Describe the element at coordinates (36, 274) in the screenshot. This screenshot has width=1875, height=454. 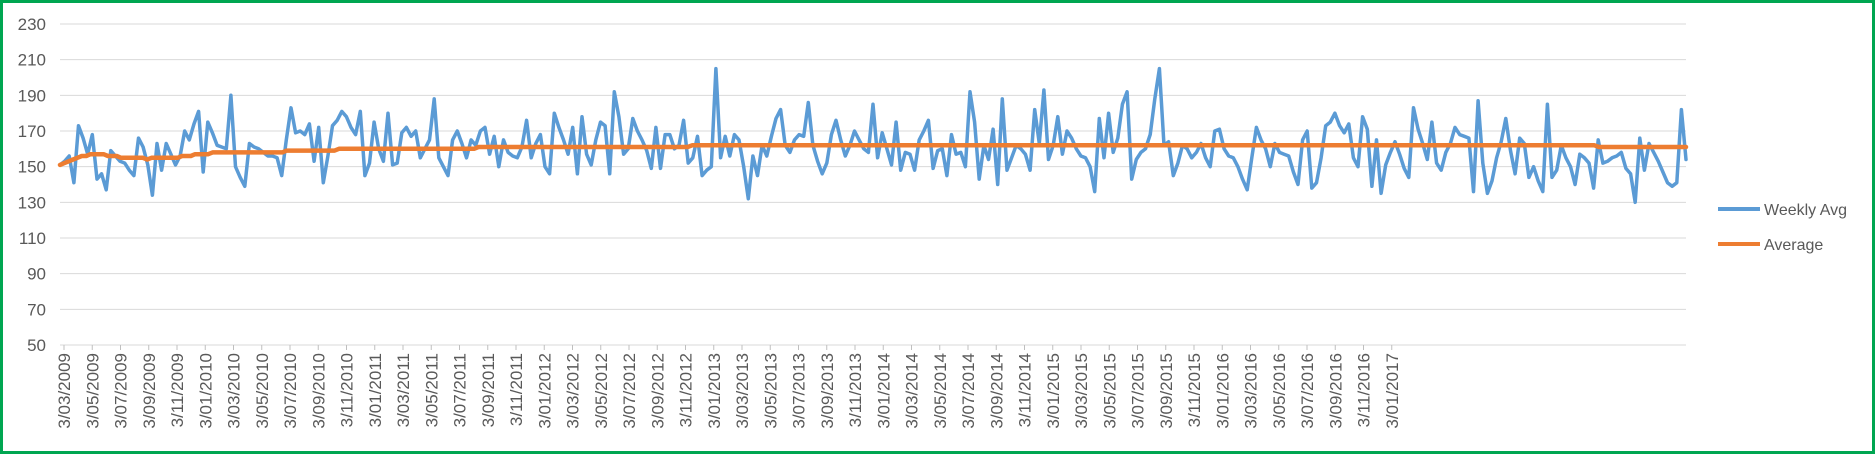
I see `y-tick-label: 90` at that location.